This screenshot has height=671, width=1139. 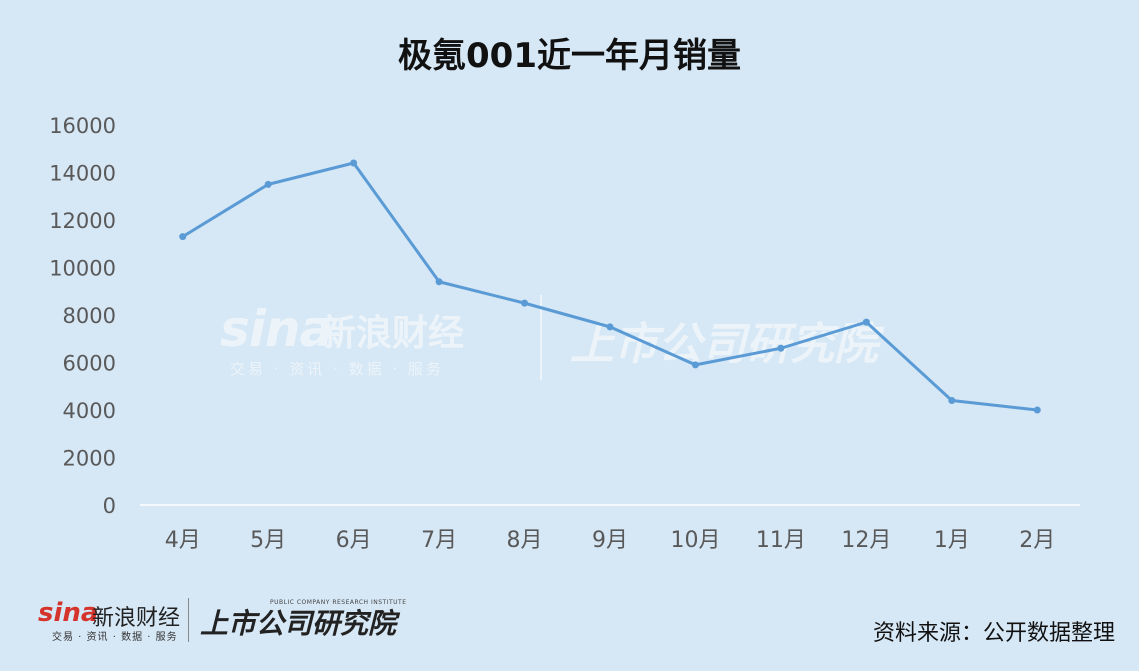 I want to click on institute-english-name: PUBLIC COMPANY RESEARCH INSTITUTE, so click(x=338, y=602).